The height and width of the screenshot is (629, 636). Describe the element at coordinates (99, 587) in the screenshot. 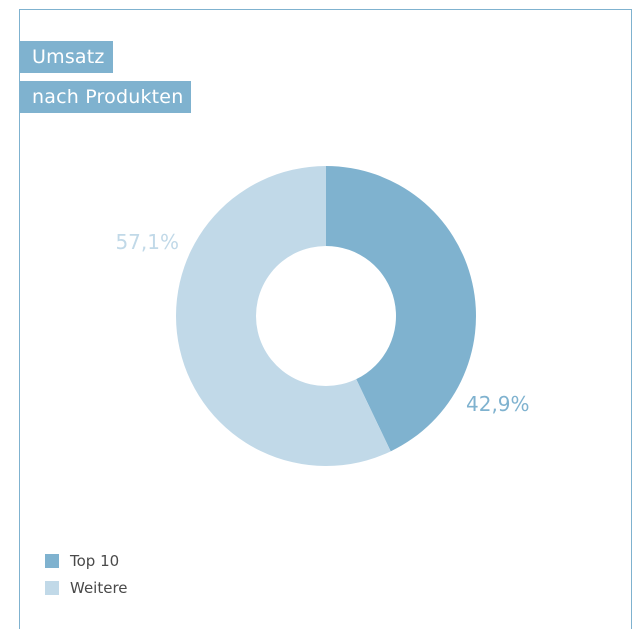

I see `legend-label-weitere: Weitere` at that location.